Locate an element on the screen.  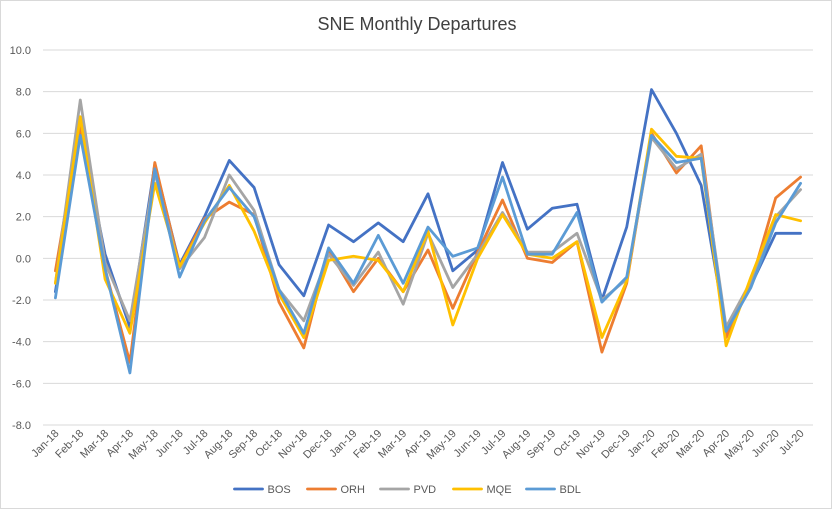
x-tick-label: Jun-20 is located at coordinates (766, 444).